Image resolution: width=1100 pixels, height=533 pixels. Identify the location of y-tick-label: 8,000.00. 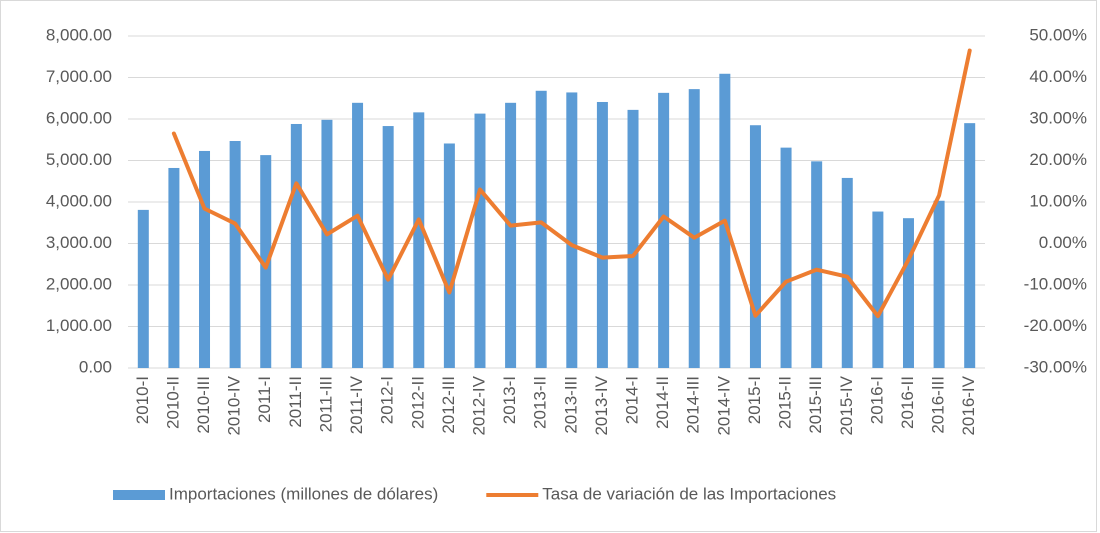
(79, 34).